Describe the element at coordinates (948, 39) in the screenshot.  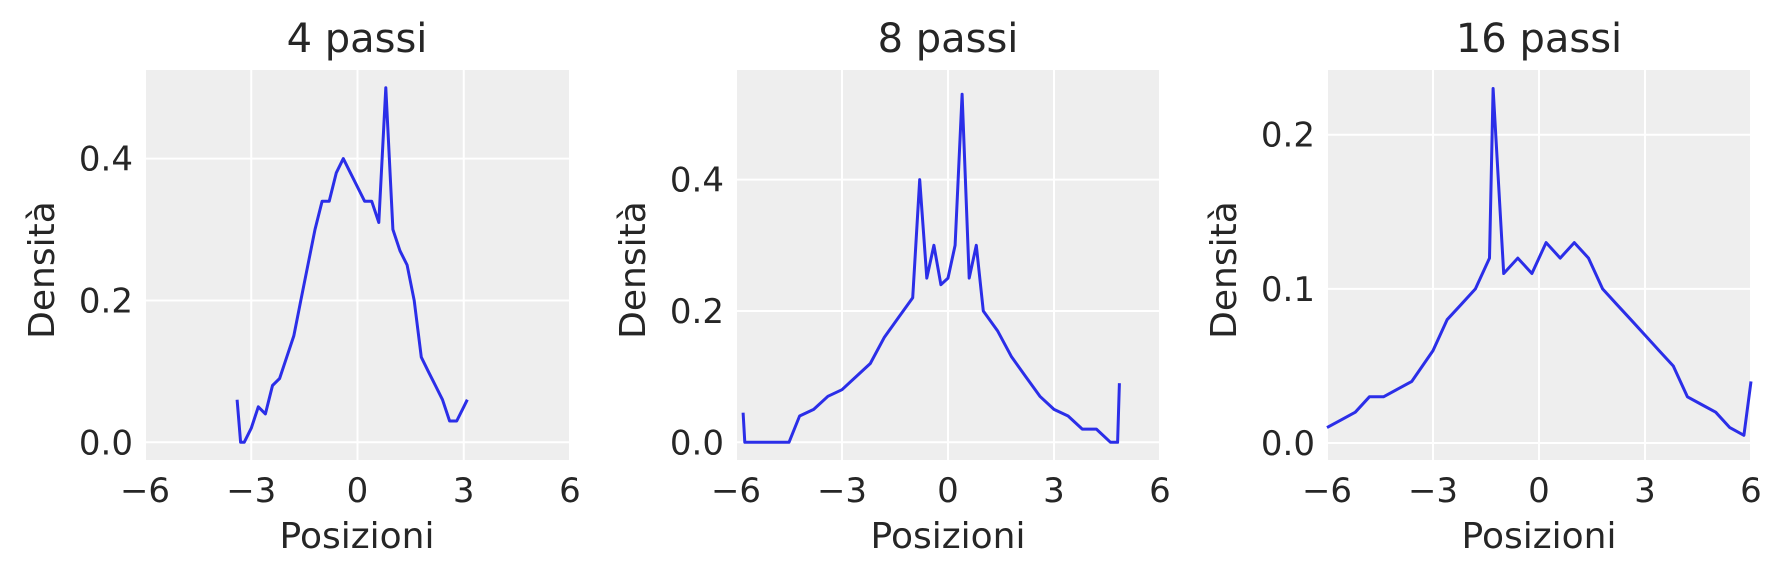
I see `panel-title: 8 passi` at that location.